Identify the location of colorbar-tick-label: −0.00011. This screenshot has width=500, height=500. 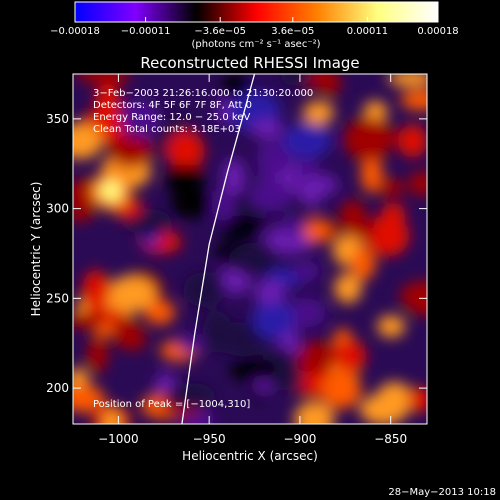
(146, 31).